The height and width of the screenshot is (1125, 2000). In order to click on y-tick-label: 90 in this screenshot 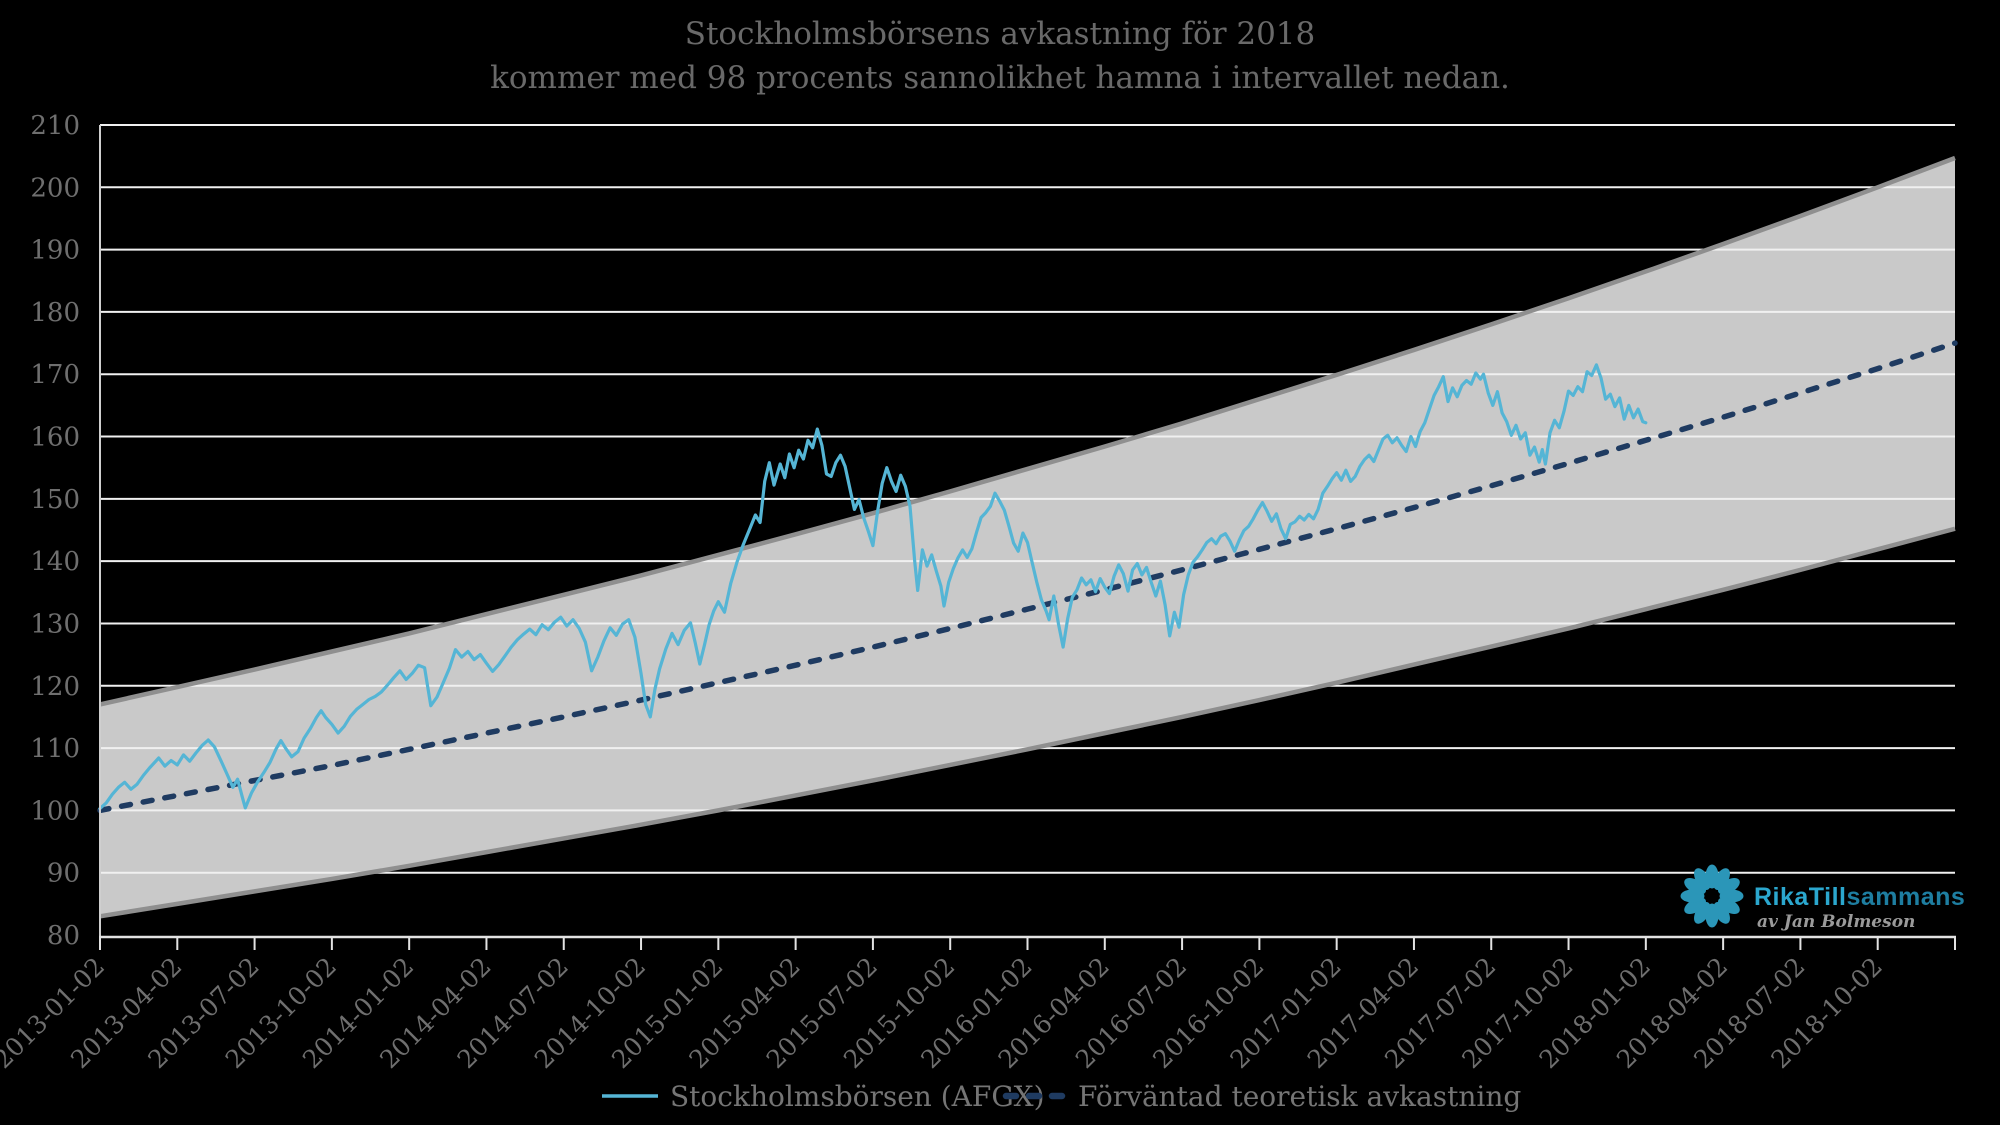, I will do `click(63, 874)`.